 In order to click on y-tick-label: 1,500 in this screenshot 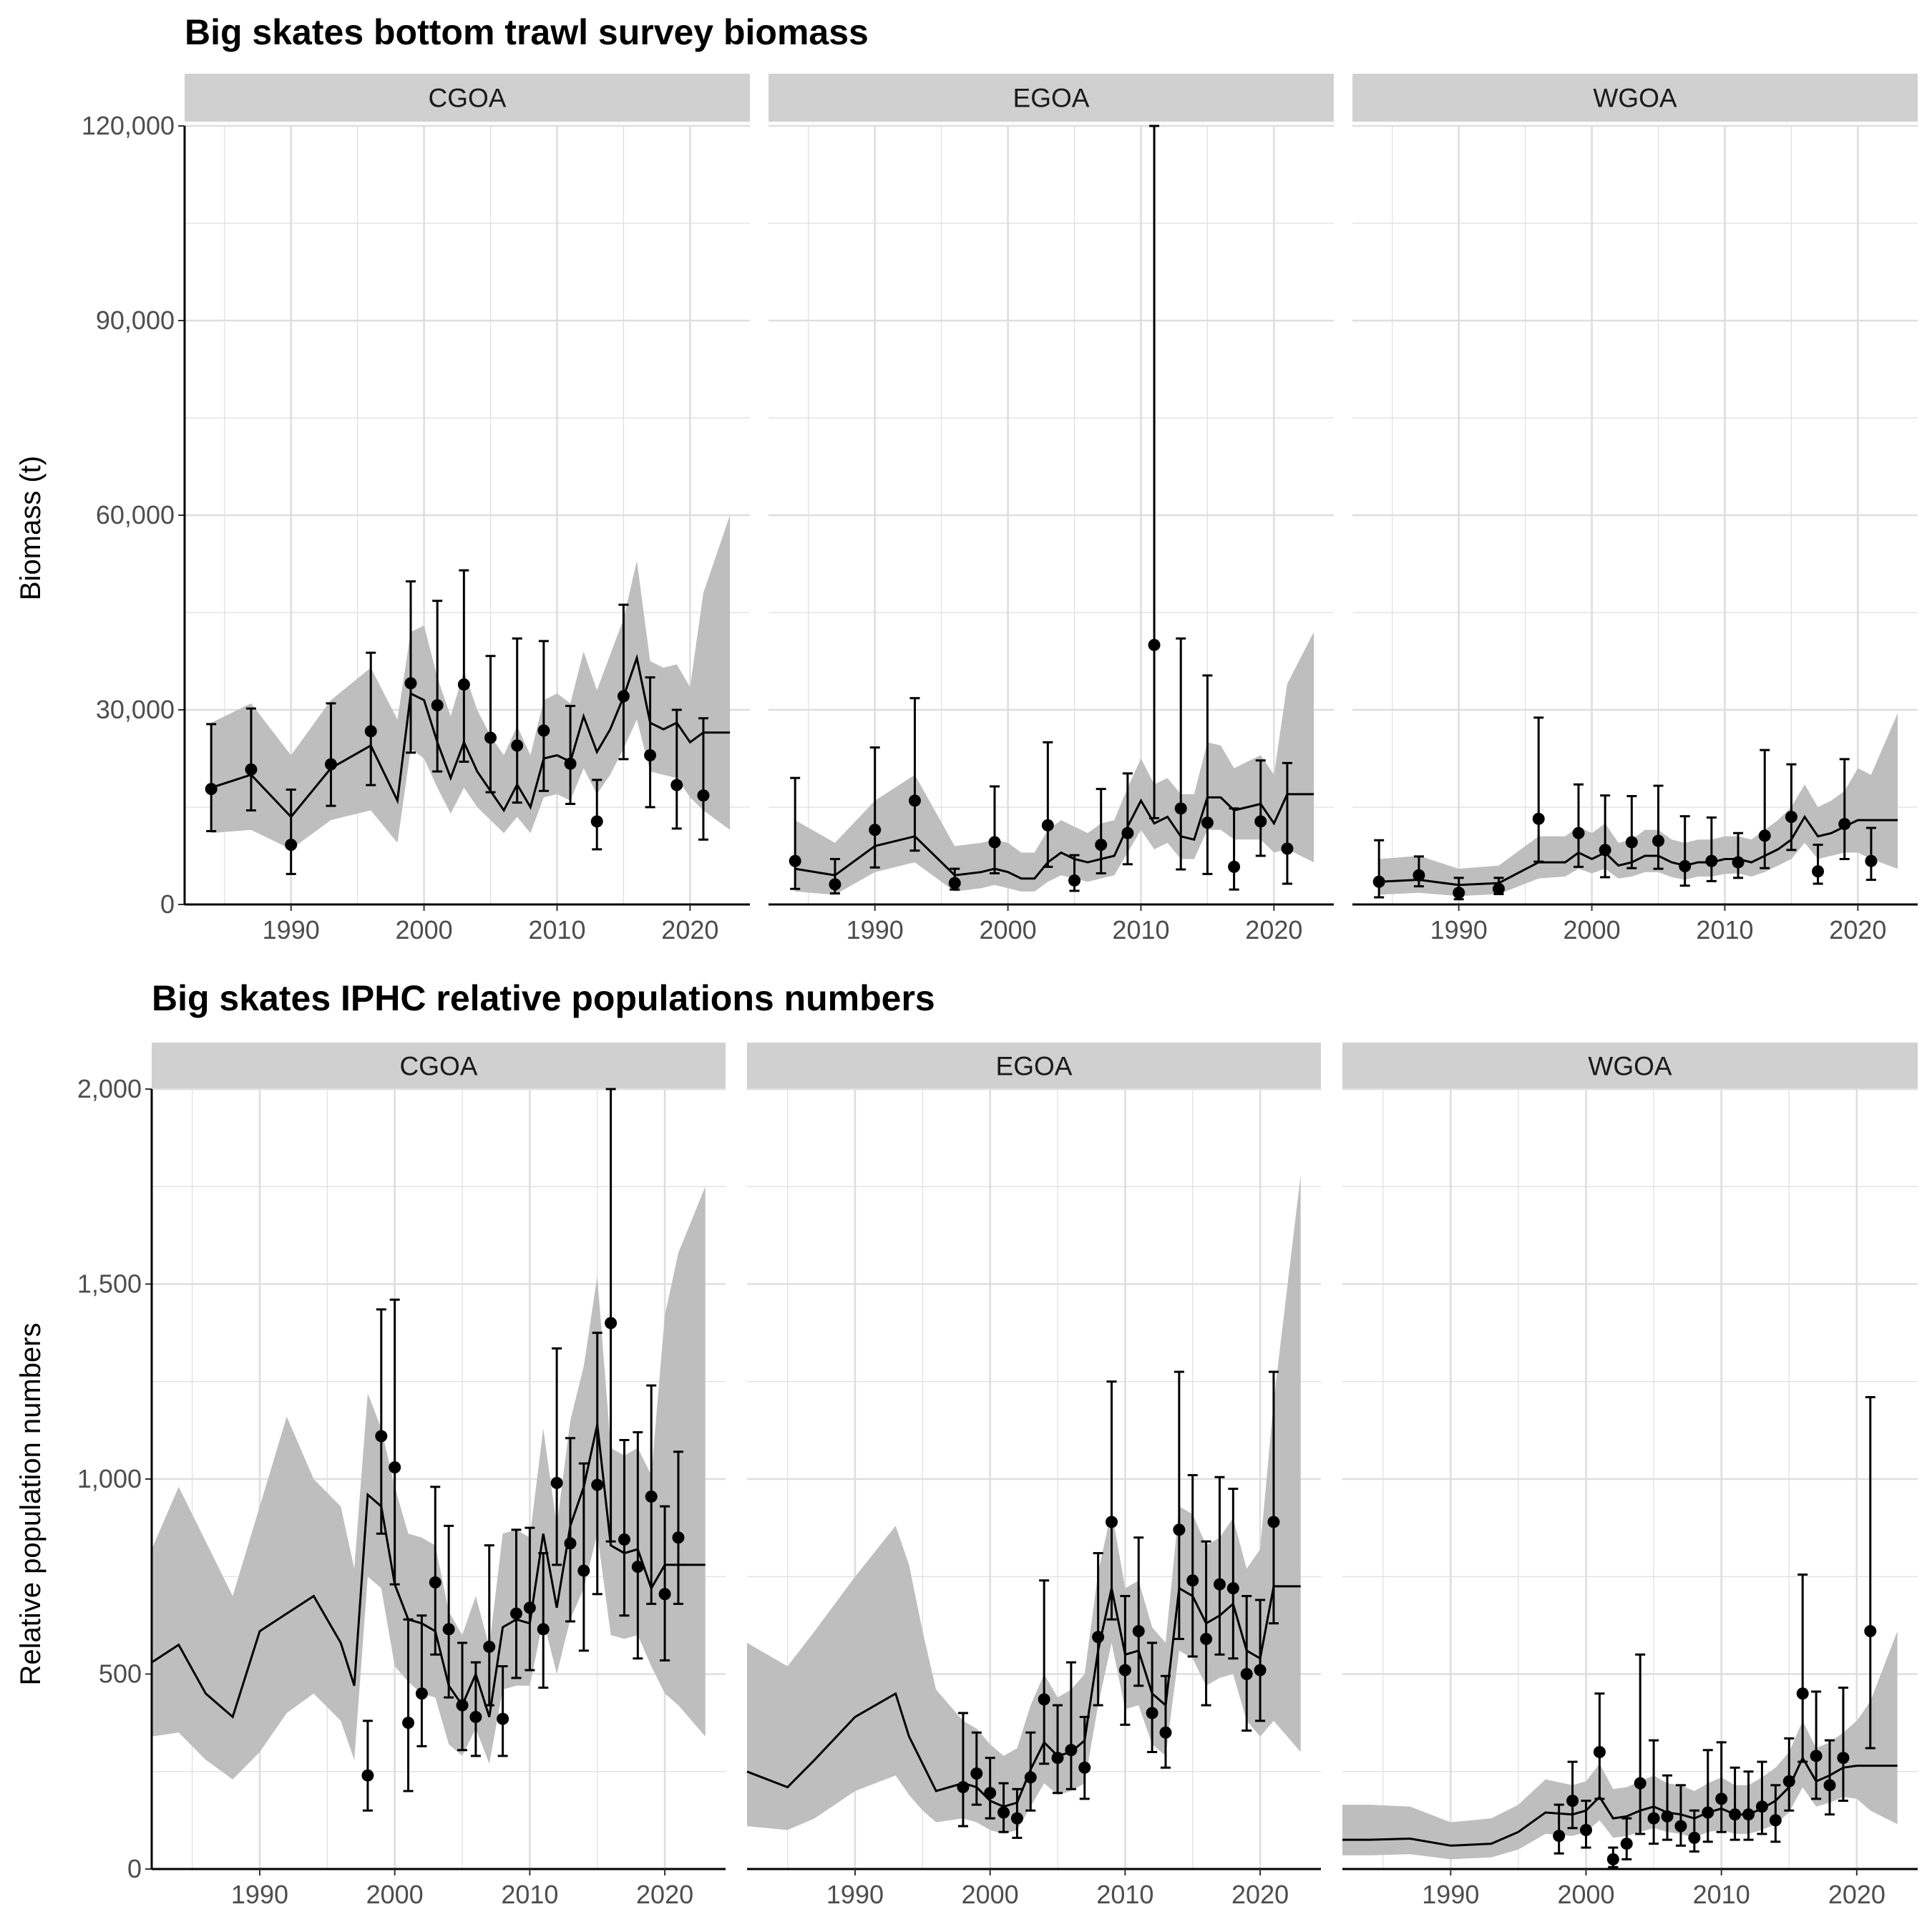, I will do `click(109, 1284)`.